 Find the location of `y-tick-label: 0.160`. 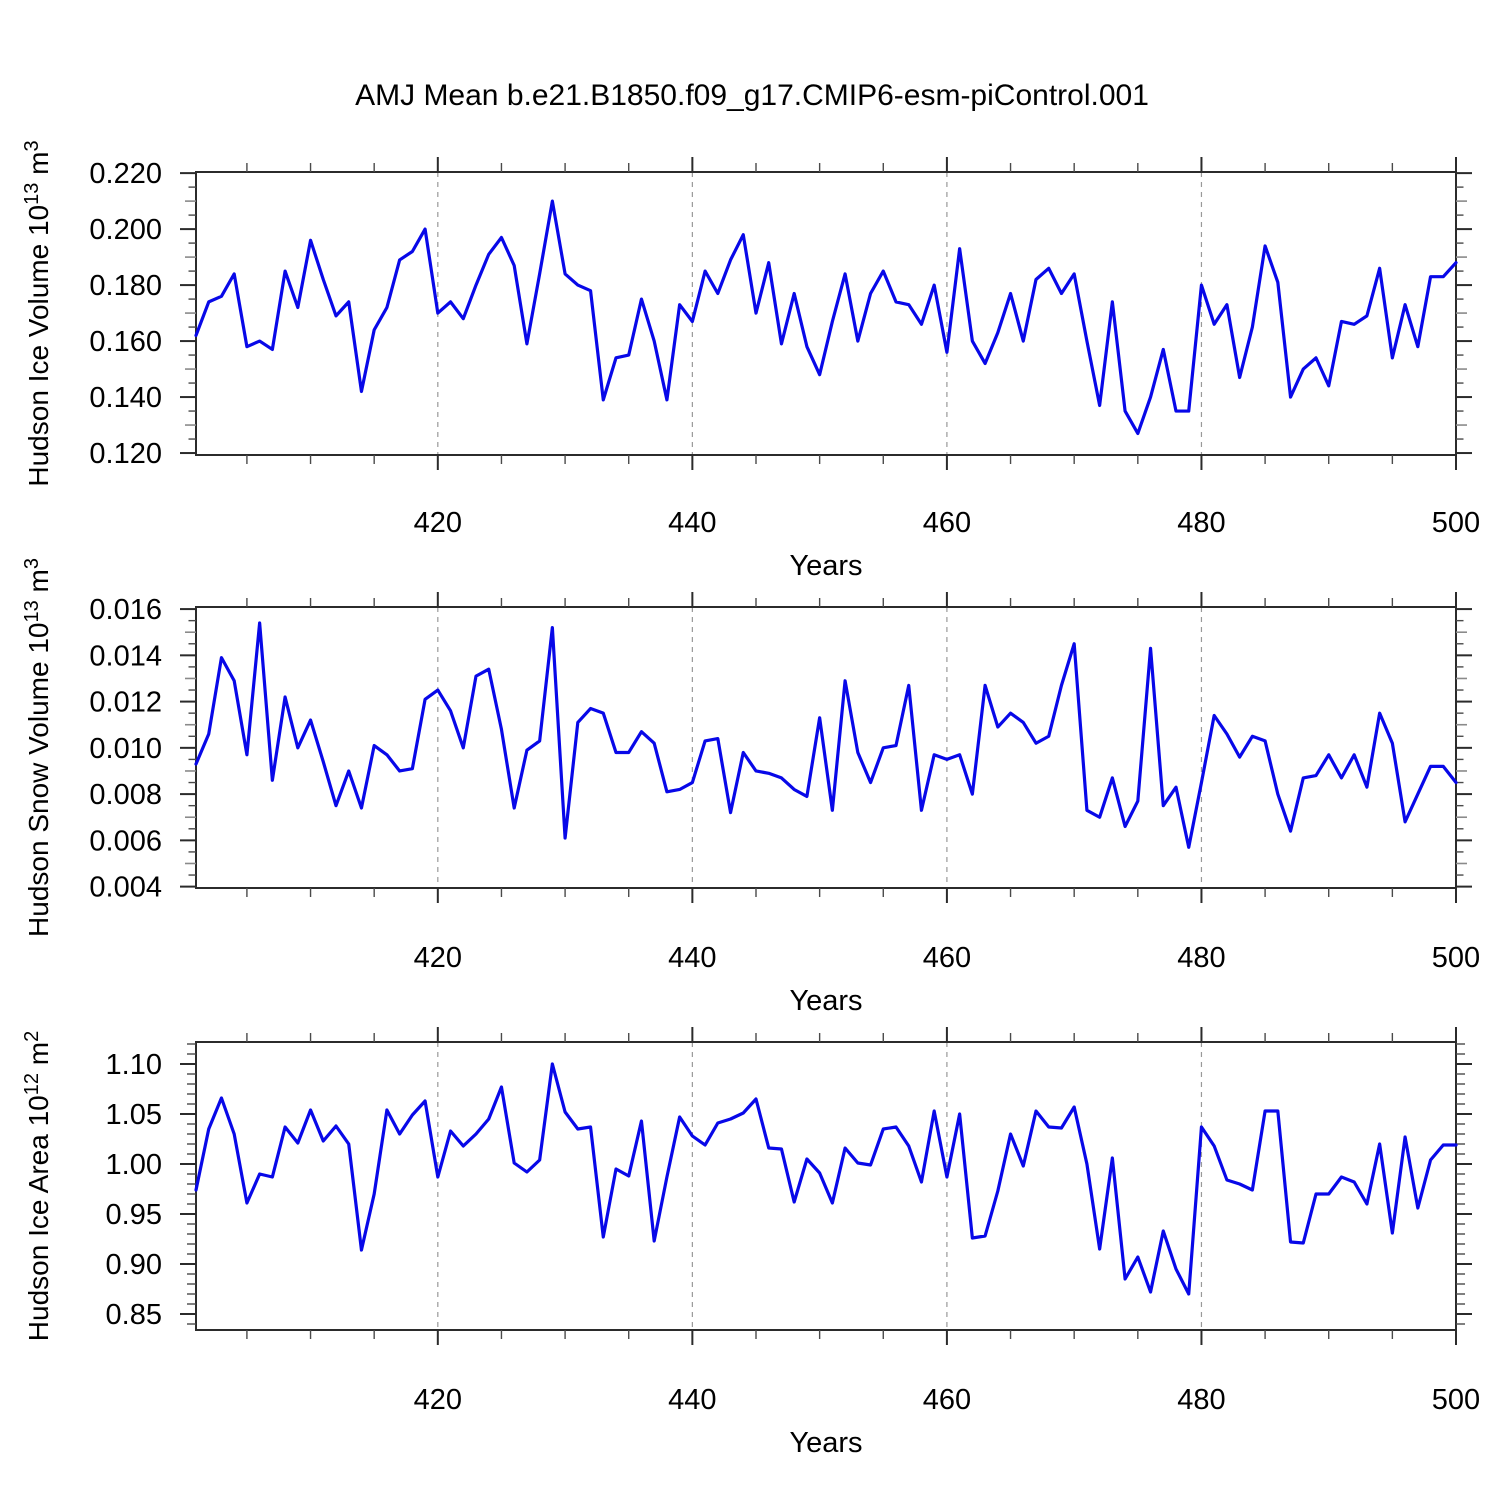

y-tick-label: 0.160 is located at coordinates (125, 342).